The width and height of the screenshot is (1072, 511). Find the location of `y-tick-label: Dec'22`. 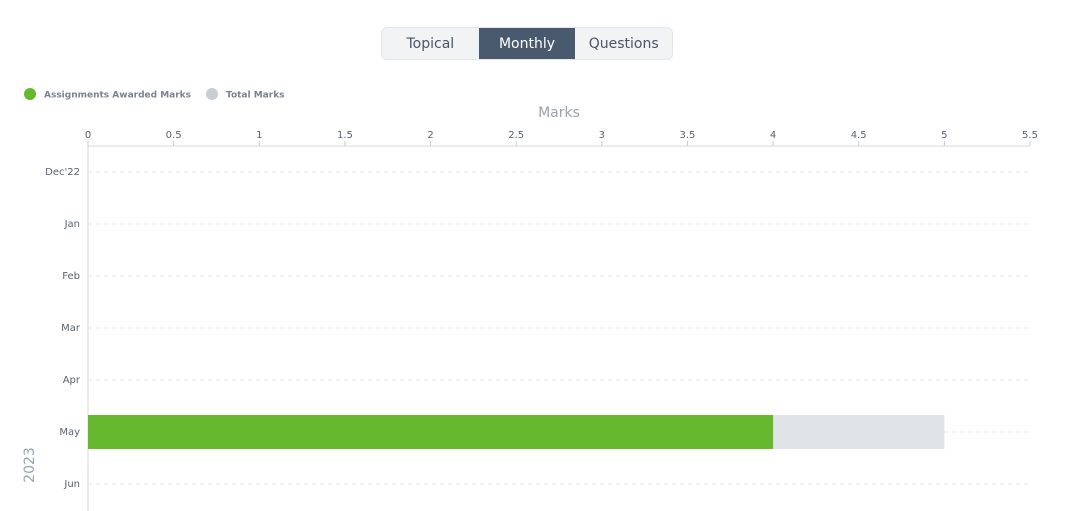

y-tick-label: Dec'22 is located at coordinates (62, 172).